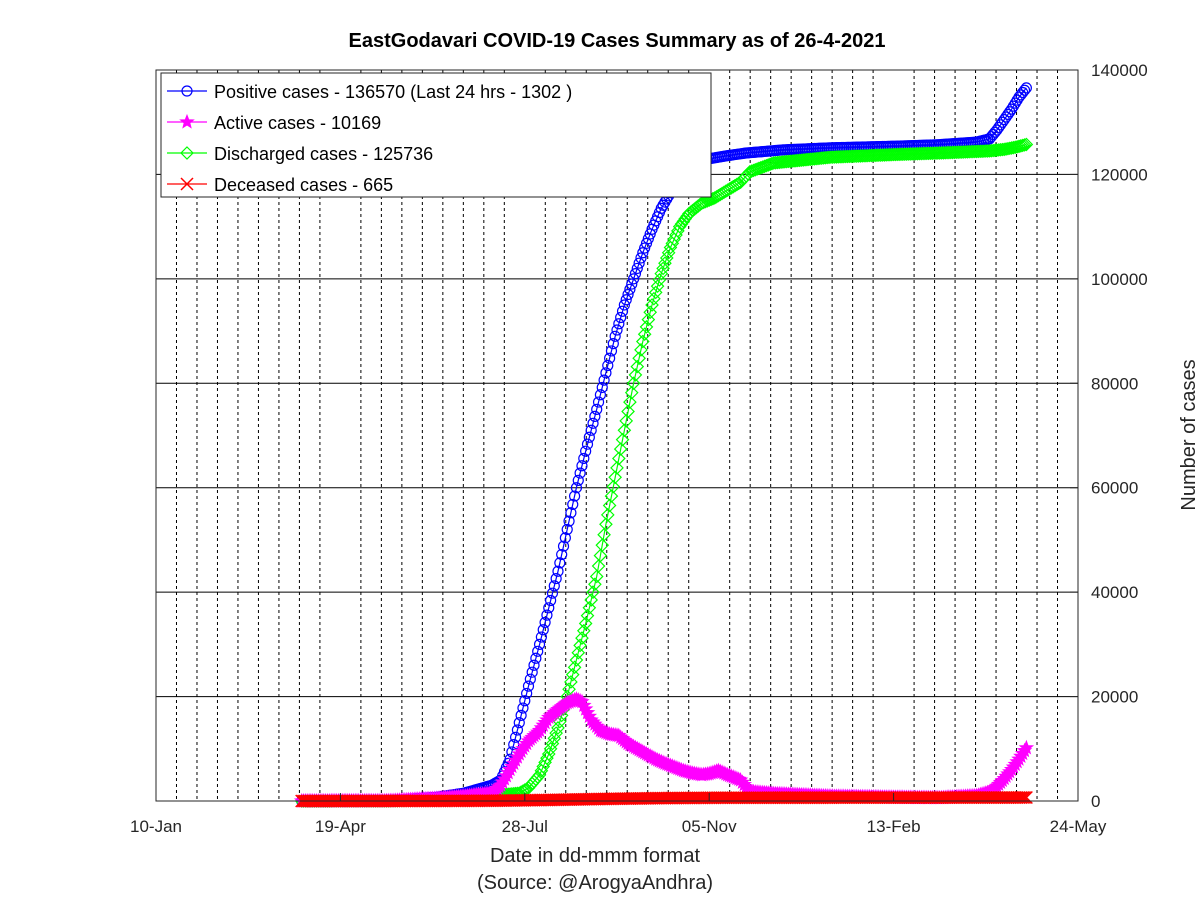  What do you see at coordinates (595, 883) in the screenshot?
I see `source-note: (Source: @ArogyaAndhra)` at bounding box center [595, 883].